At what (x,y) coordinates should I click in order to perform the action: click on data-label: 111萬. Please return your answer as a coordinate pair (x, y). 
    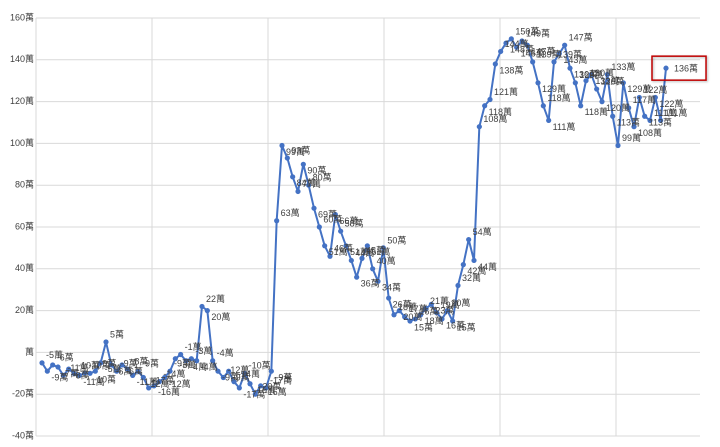
    Looking at the image, I should click on (564, 126).